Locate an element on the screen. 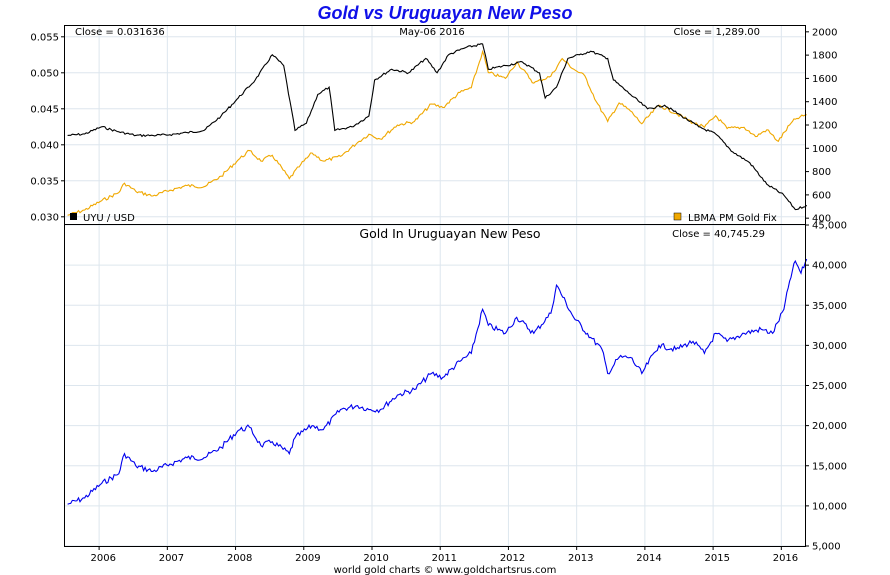  right-tick-label: 35,000 is located at coordinates (829, 306).